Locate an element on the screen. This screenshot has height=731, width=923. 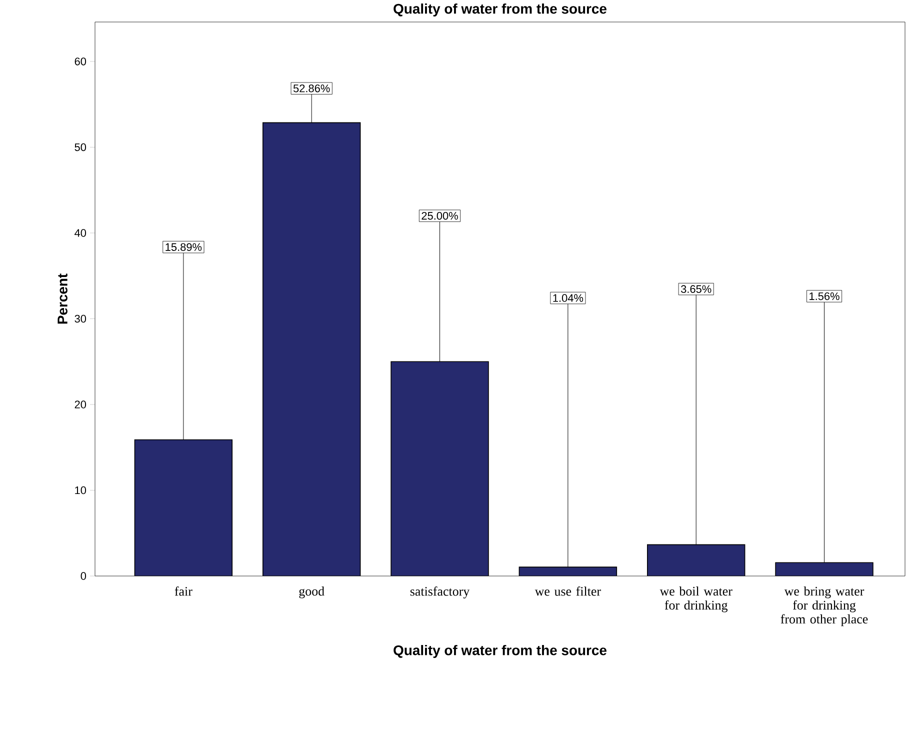
y-axis-title: Percent is located at coordinates (63, 299).